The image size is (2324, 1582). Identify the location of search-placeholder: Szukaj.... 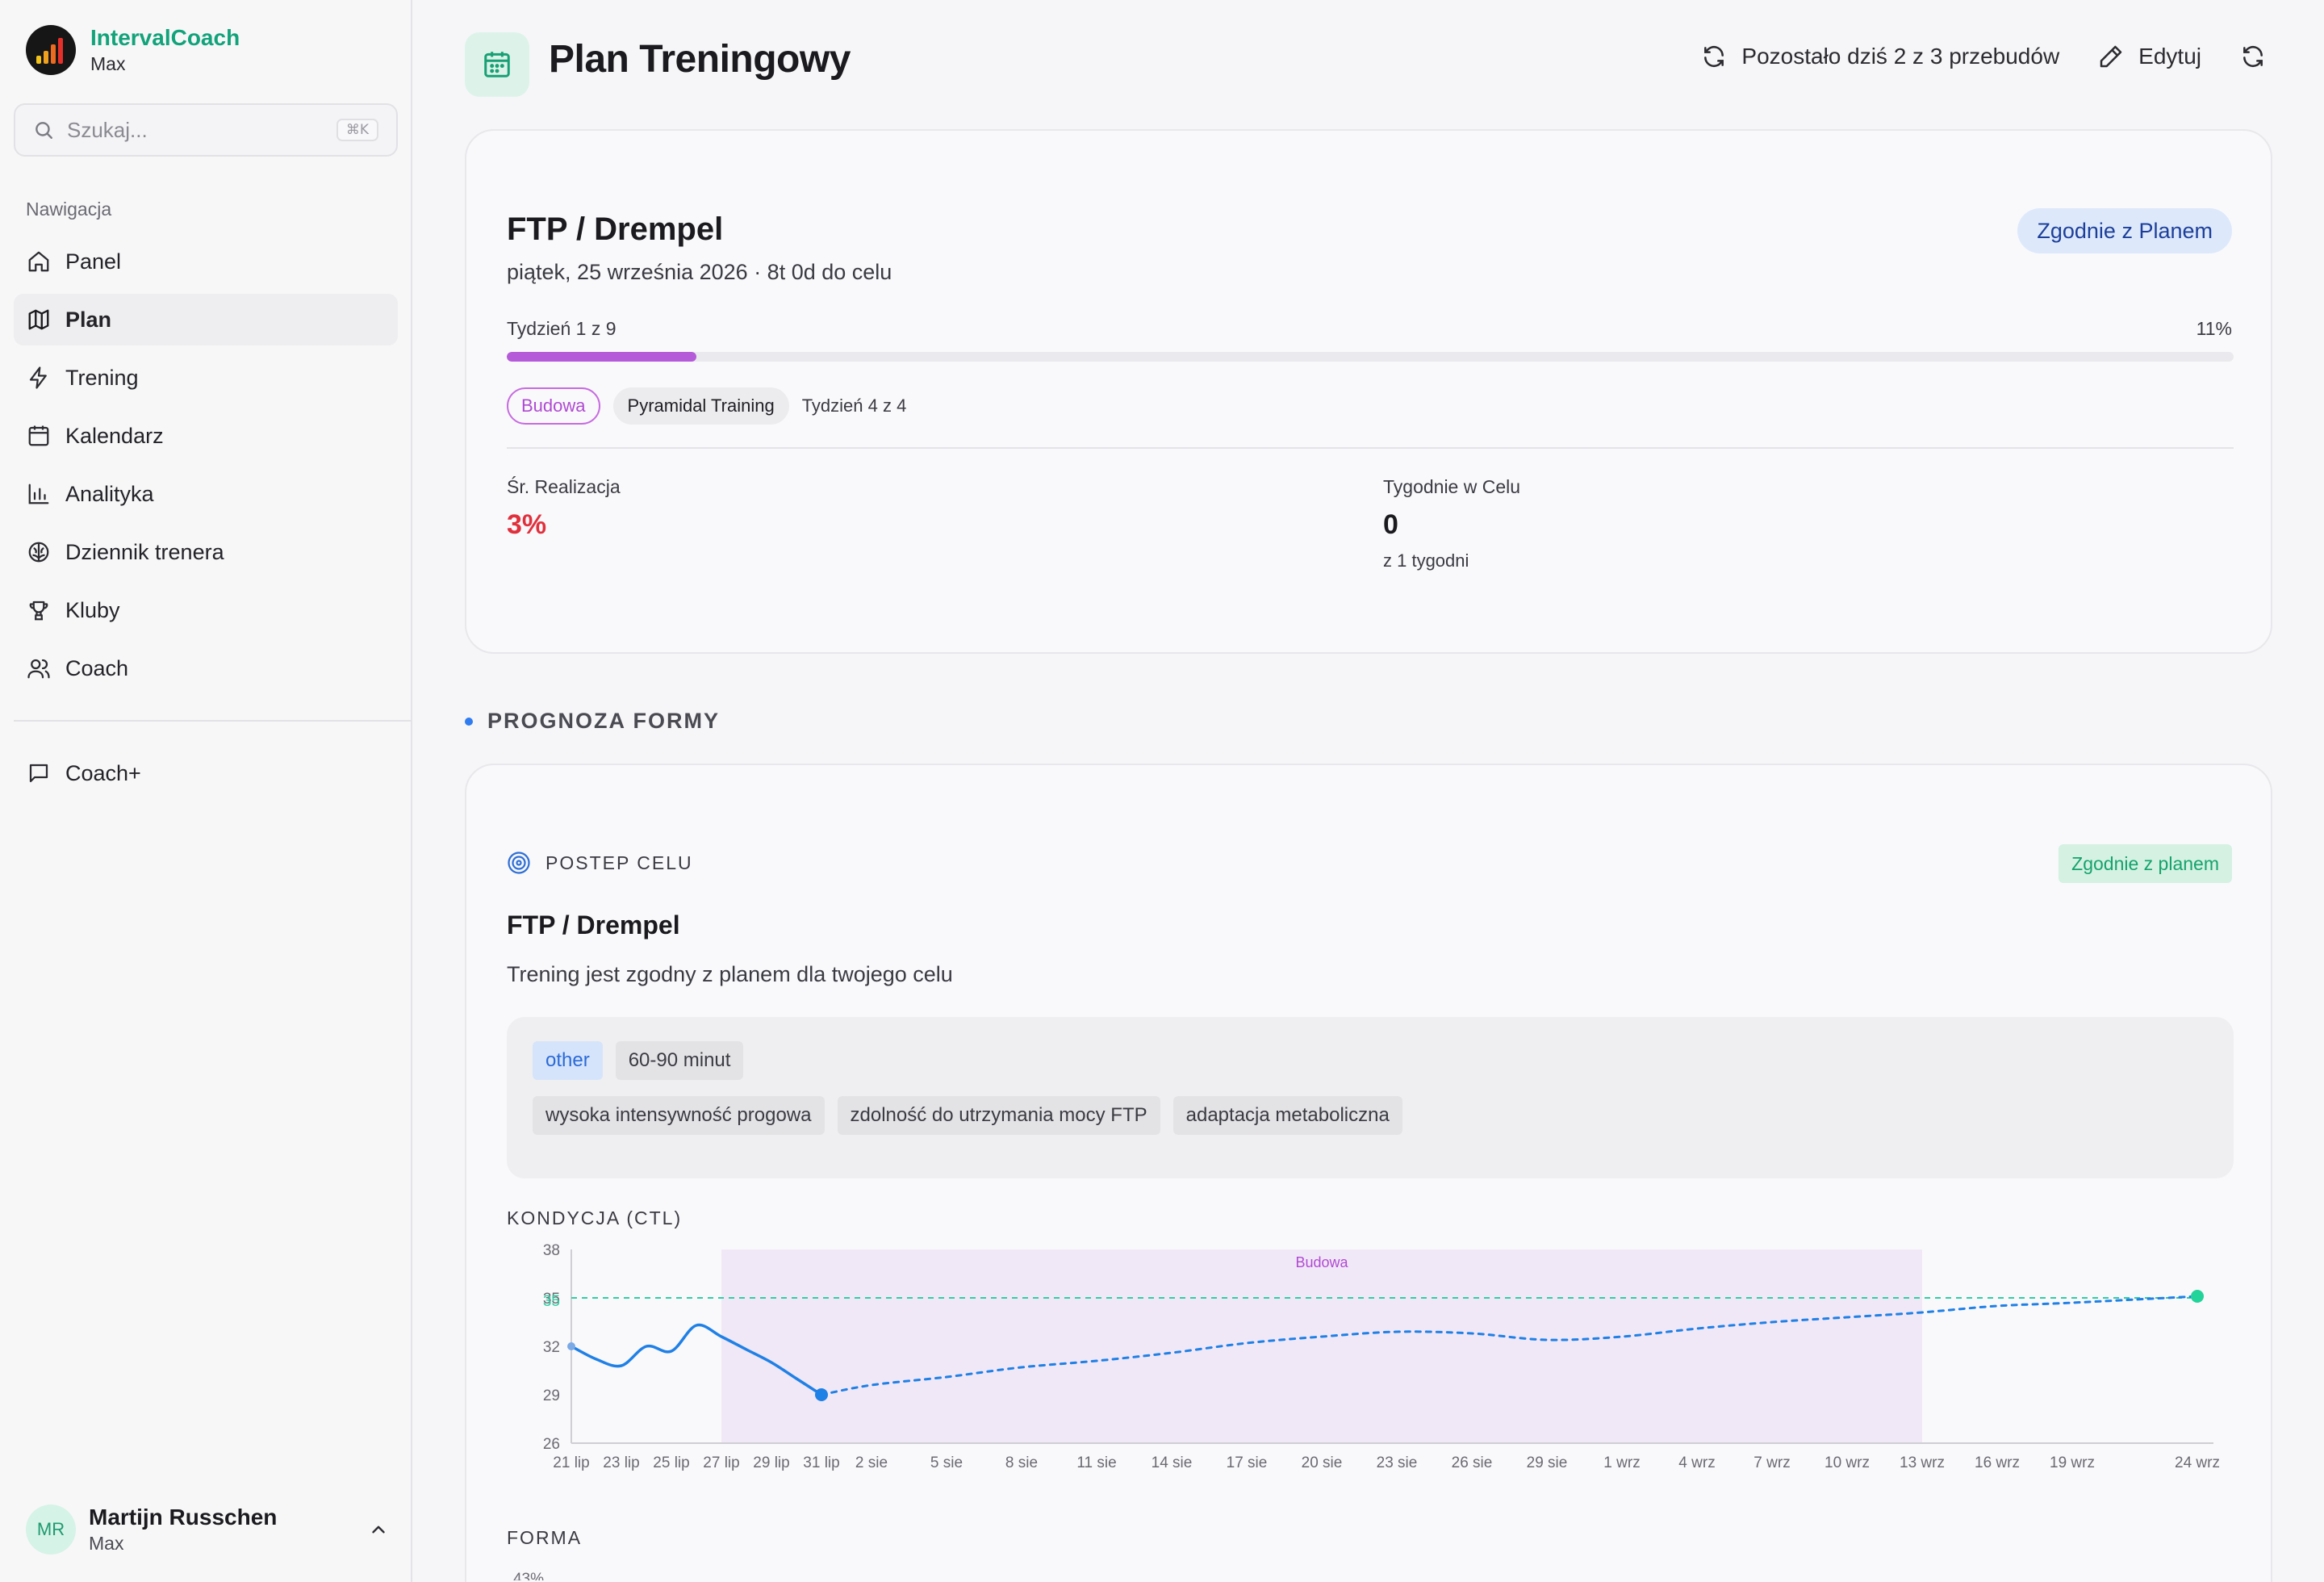
(107, 129).